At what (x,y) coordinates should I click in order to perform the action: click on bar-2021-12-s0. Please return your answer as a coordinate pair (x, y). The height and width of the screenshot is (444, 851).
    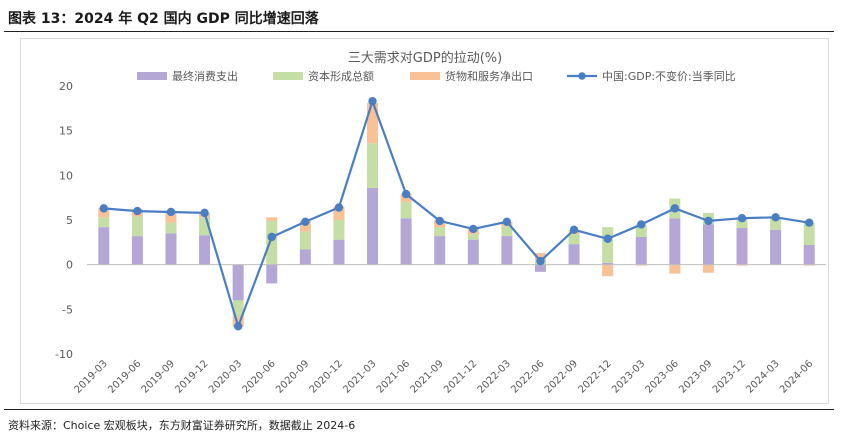
    Looking at the image, I should click on (473, 252).